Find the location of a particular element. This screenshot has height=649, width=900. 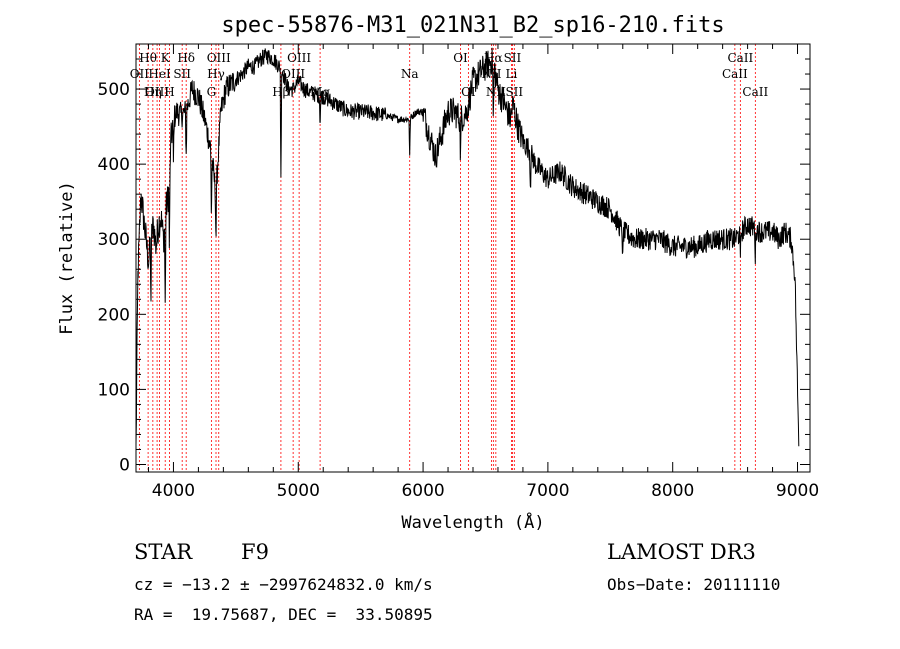

y-tick-label: 300 is located at coordinates (114, 240).